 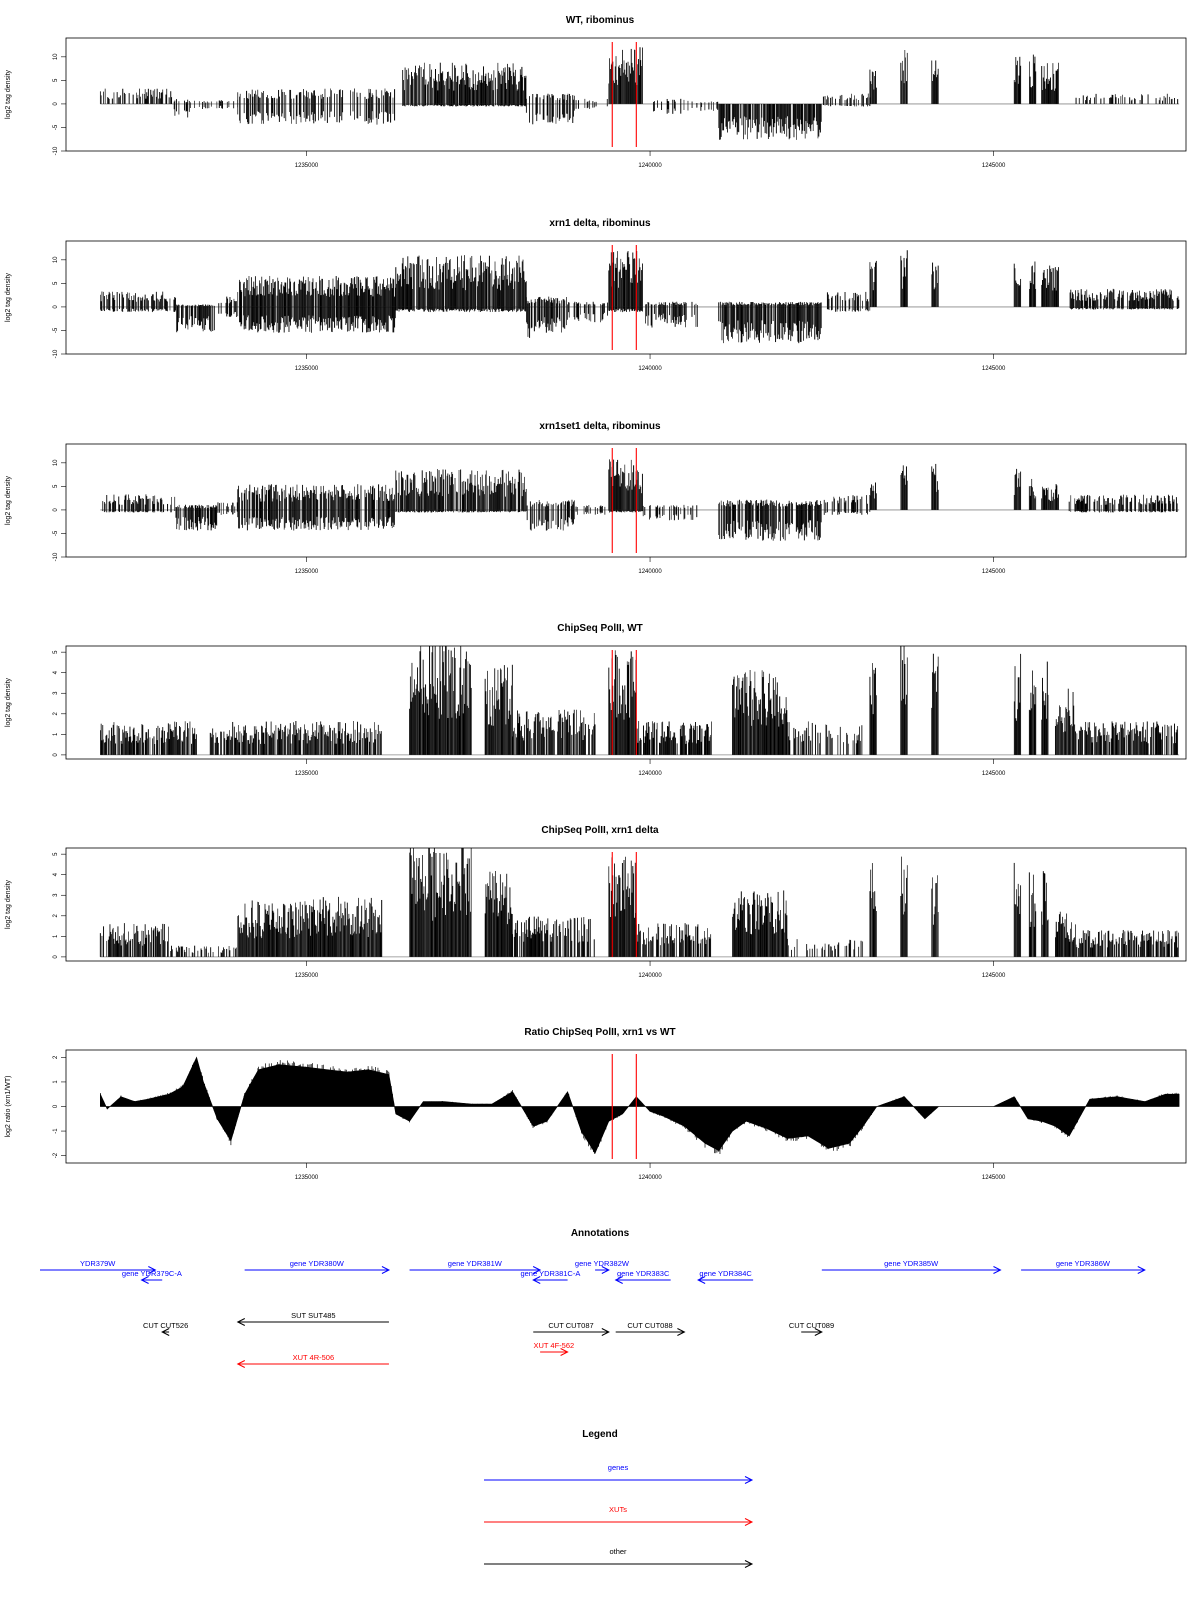 What do you see at coordinates (56, 693) in the screenshot?
I see `y-tick-label: 3` at bounding box center [56, 693].